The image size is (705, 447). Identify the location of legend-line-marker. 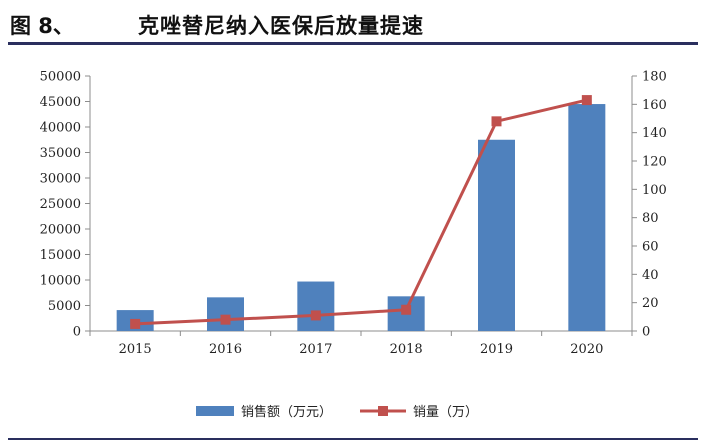
(383, 411).